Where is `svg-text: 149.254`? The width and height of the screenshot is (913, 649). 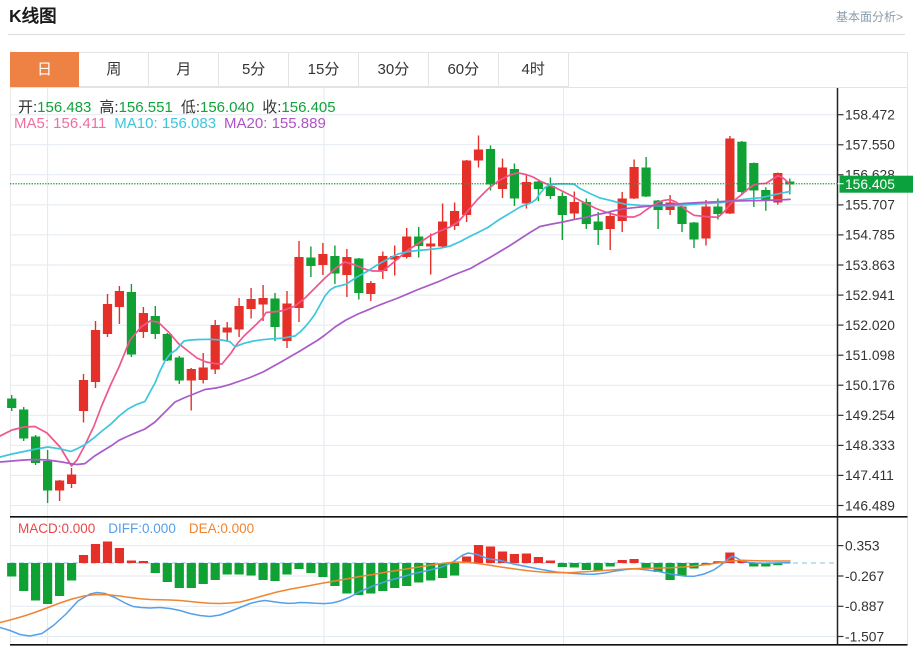 svg-text: 149.254 is located at coordinates (870, 415).